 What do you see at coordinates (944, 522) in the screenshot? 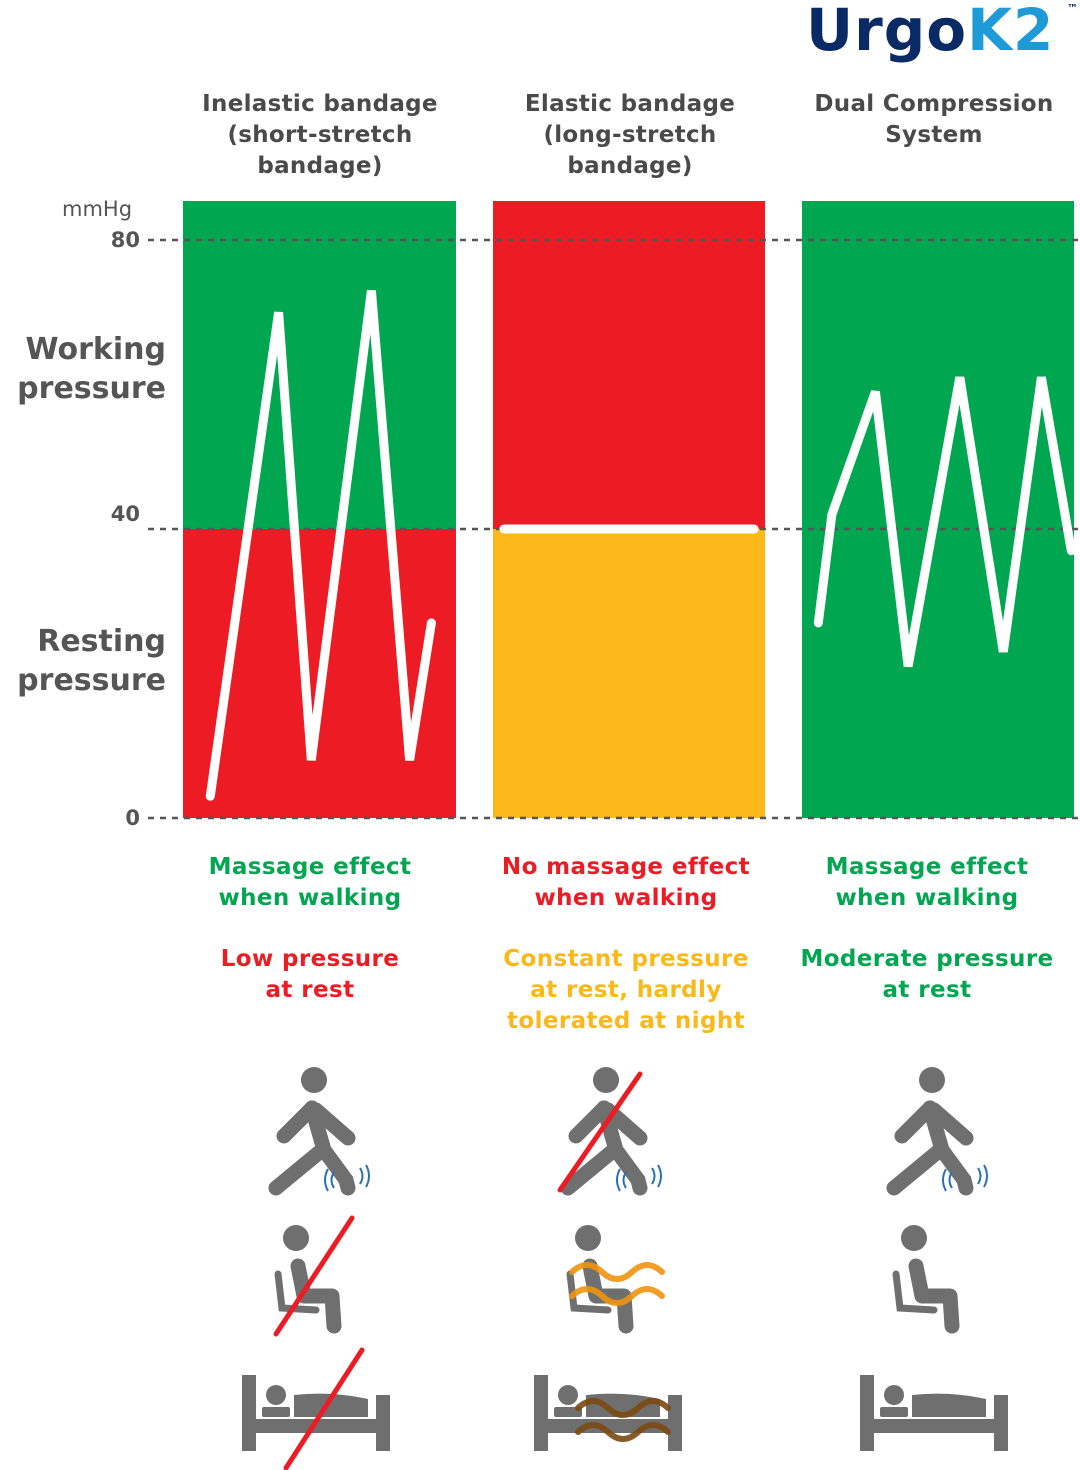
I see `pressure-line-dual` at bounding box center [944, 522].